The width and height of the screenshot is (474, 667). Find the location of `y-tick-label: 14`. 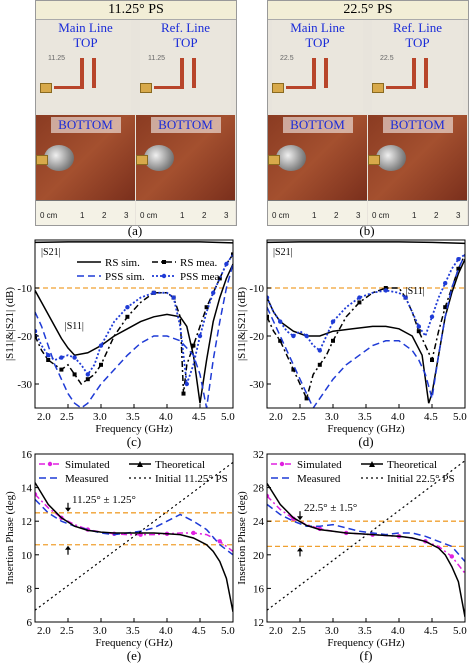

y-tick-label: 14 is located at coordinates (27, 489).